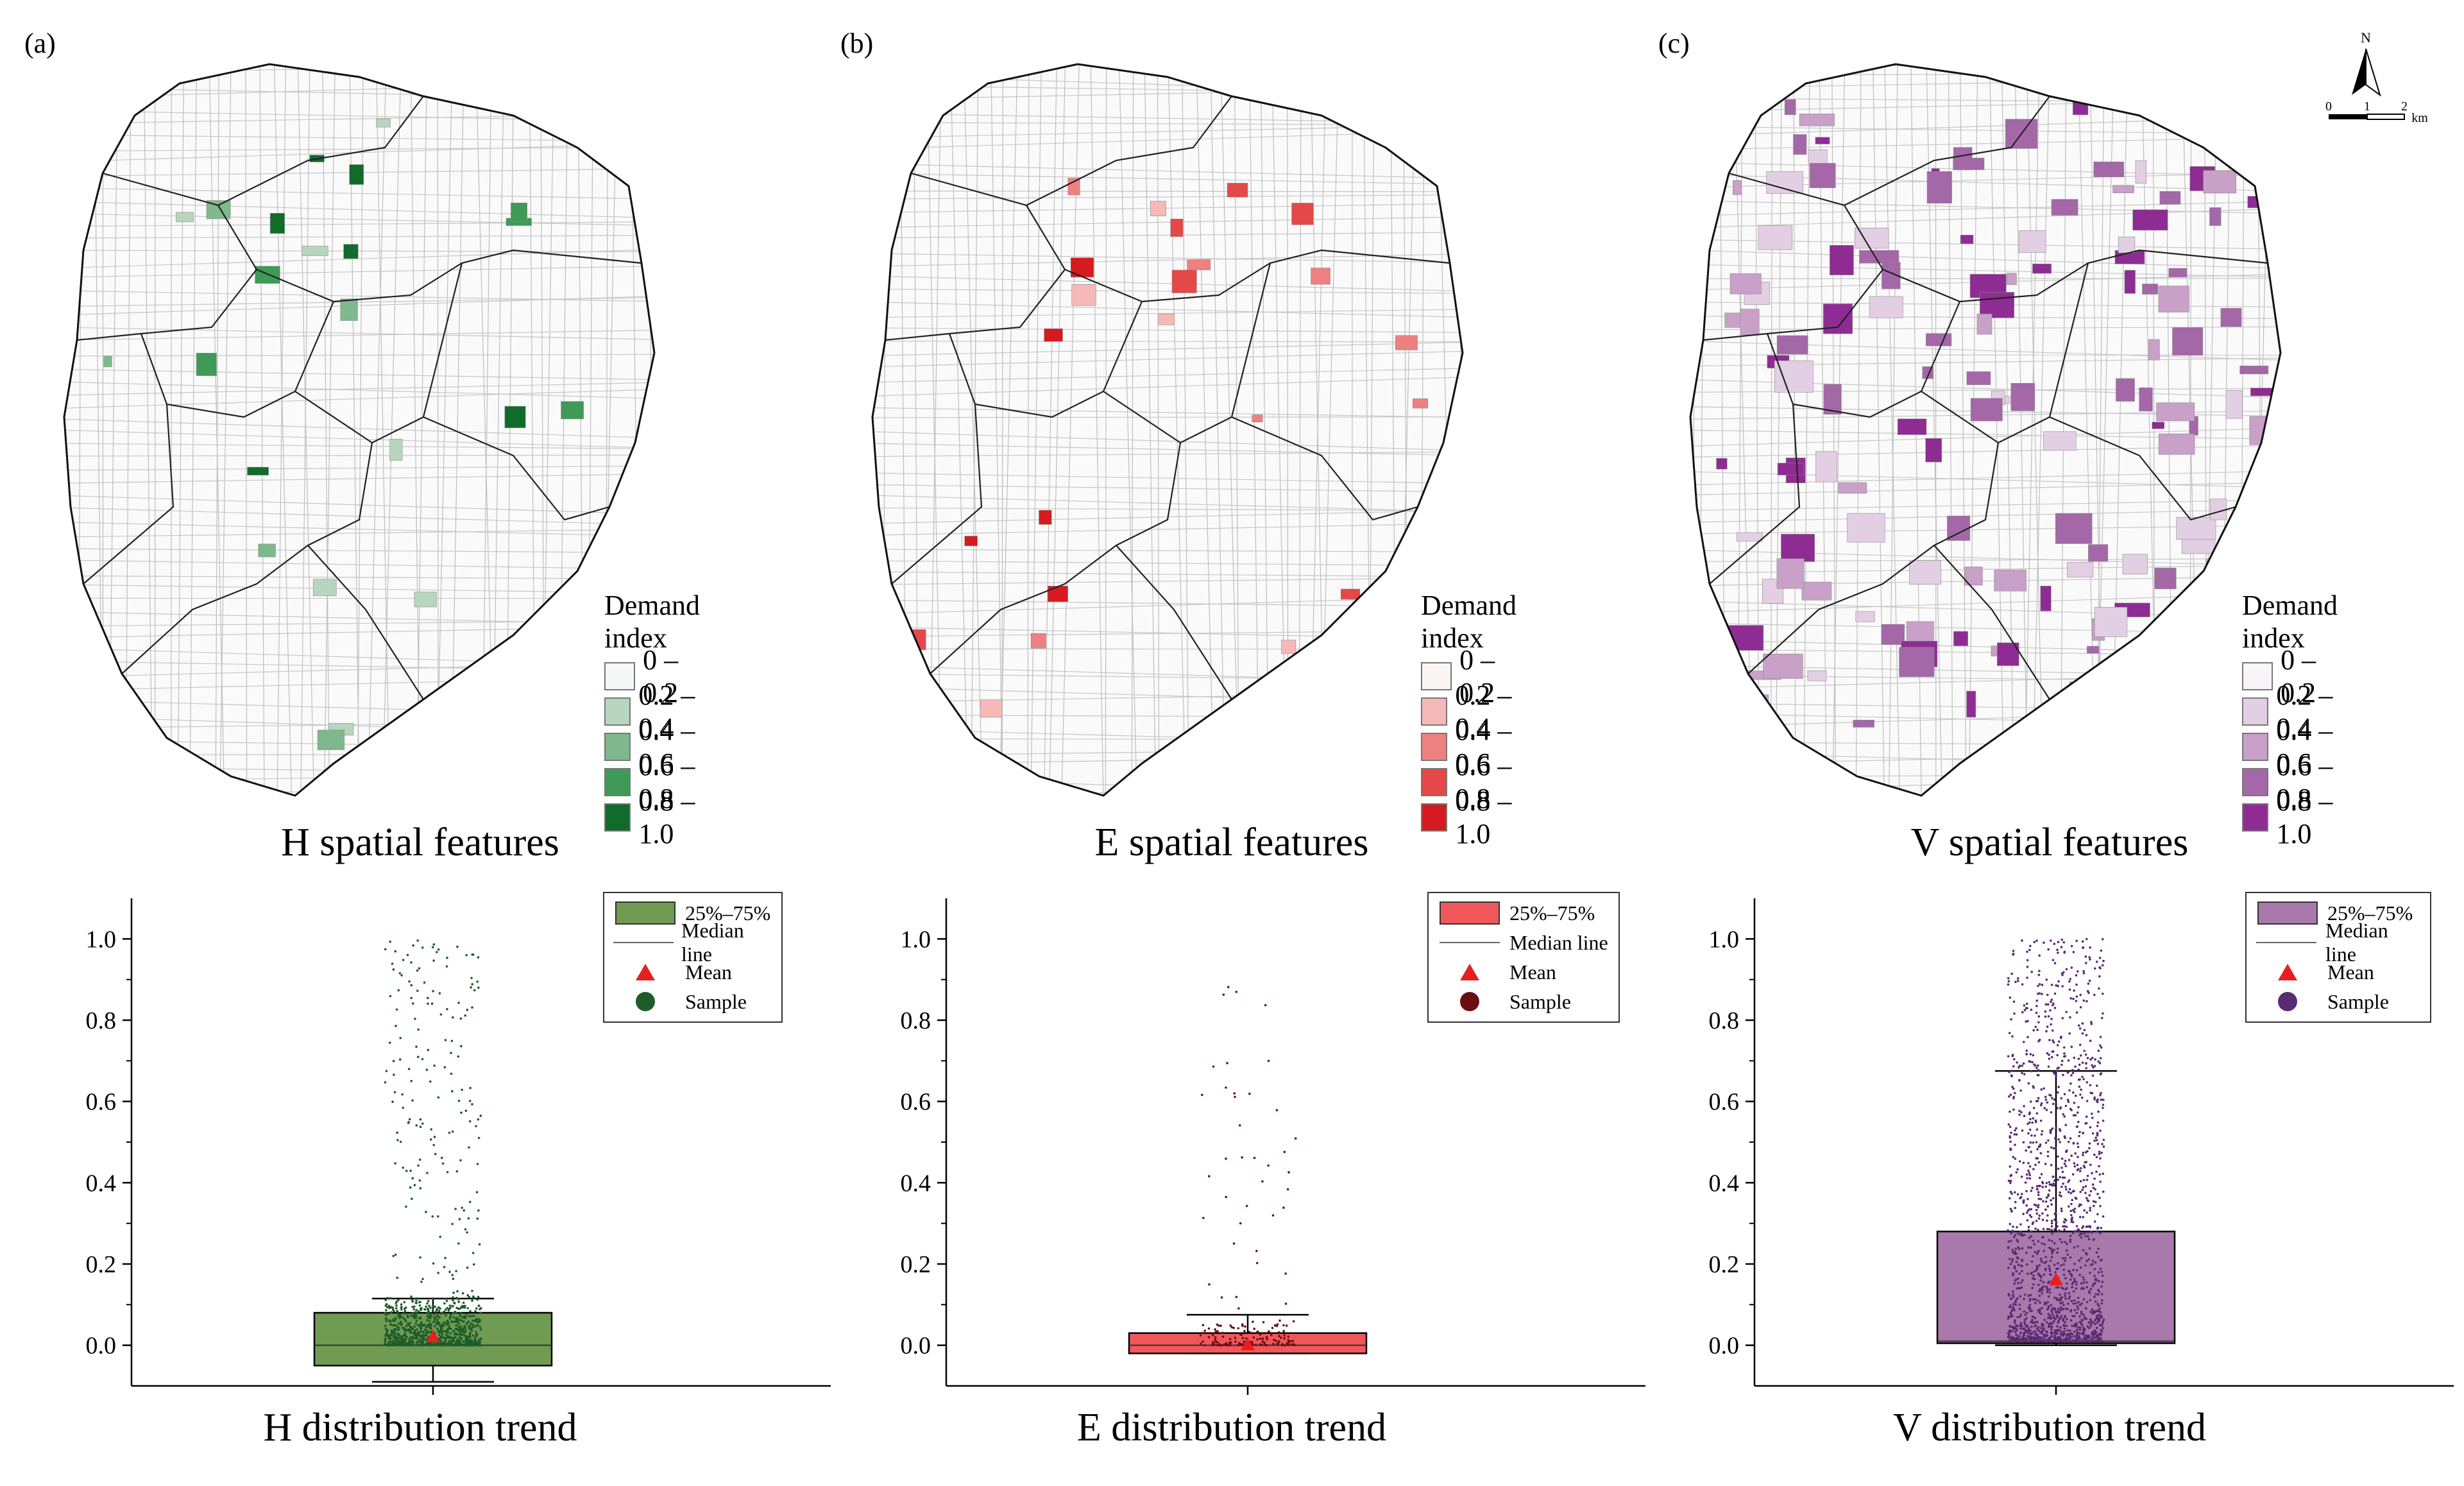  Describe the element at coordinates (1469, 782) in the screenshot. I see `legend-class-3: 0.6 – 0.8` at that location.